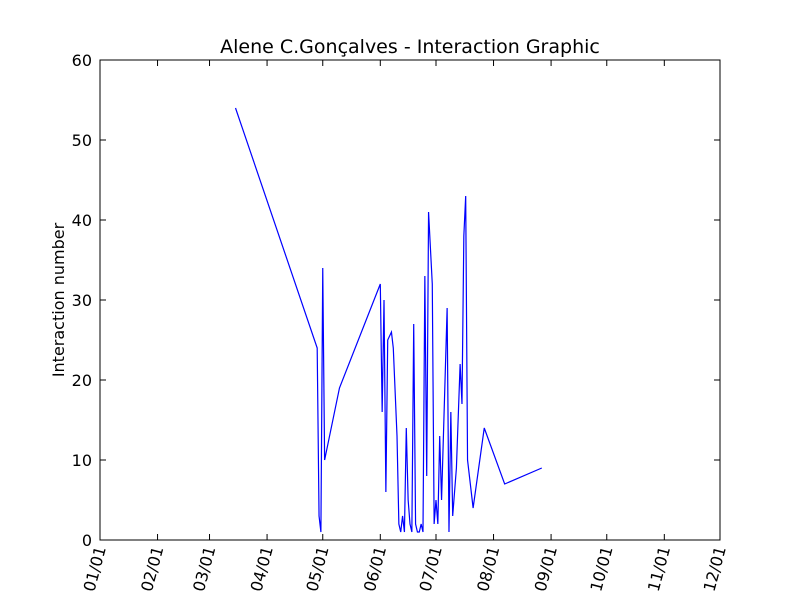  I want to click on y-tick-label: 20, so click(82, 380).